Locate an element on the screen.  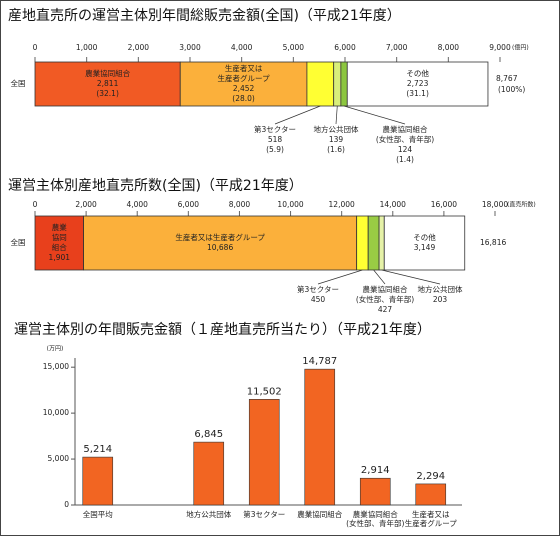
x-tick-label: 生産者又は生産者グループ is located at coordinates (431, 518).